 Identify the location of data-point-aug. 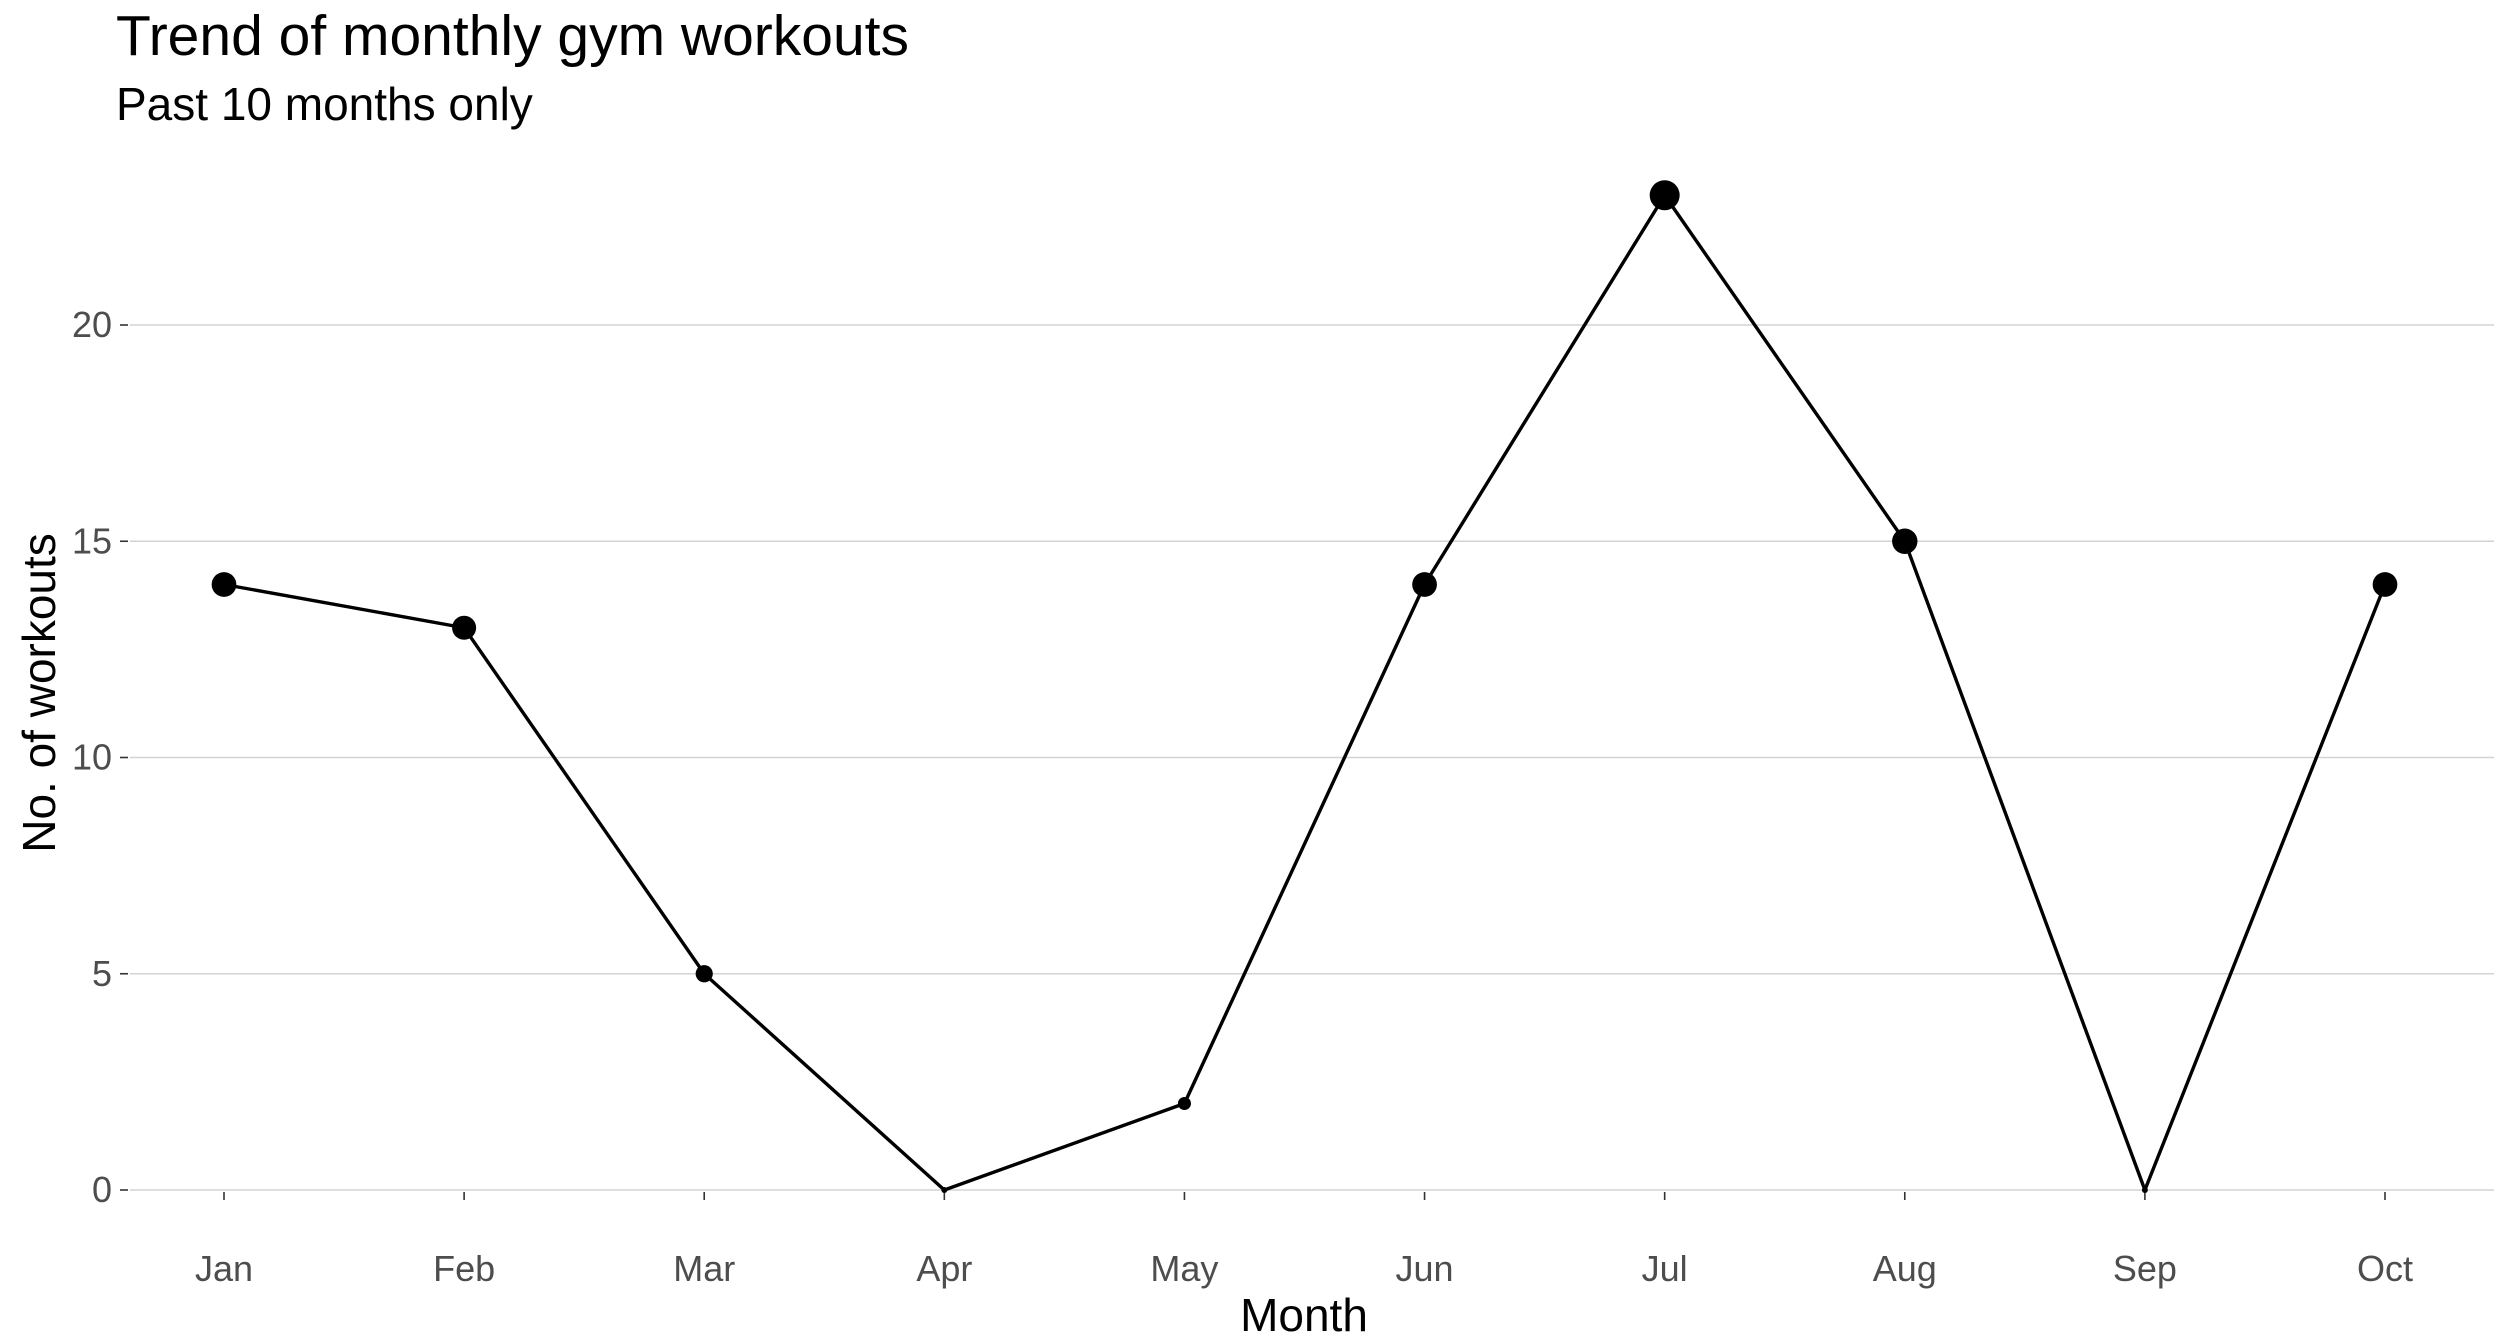
(1905, 541).